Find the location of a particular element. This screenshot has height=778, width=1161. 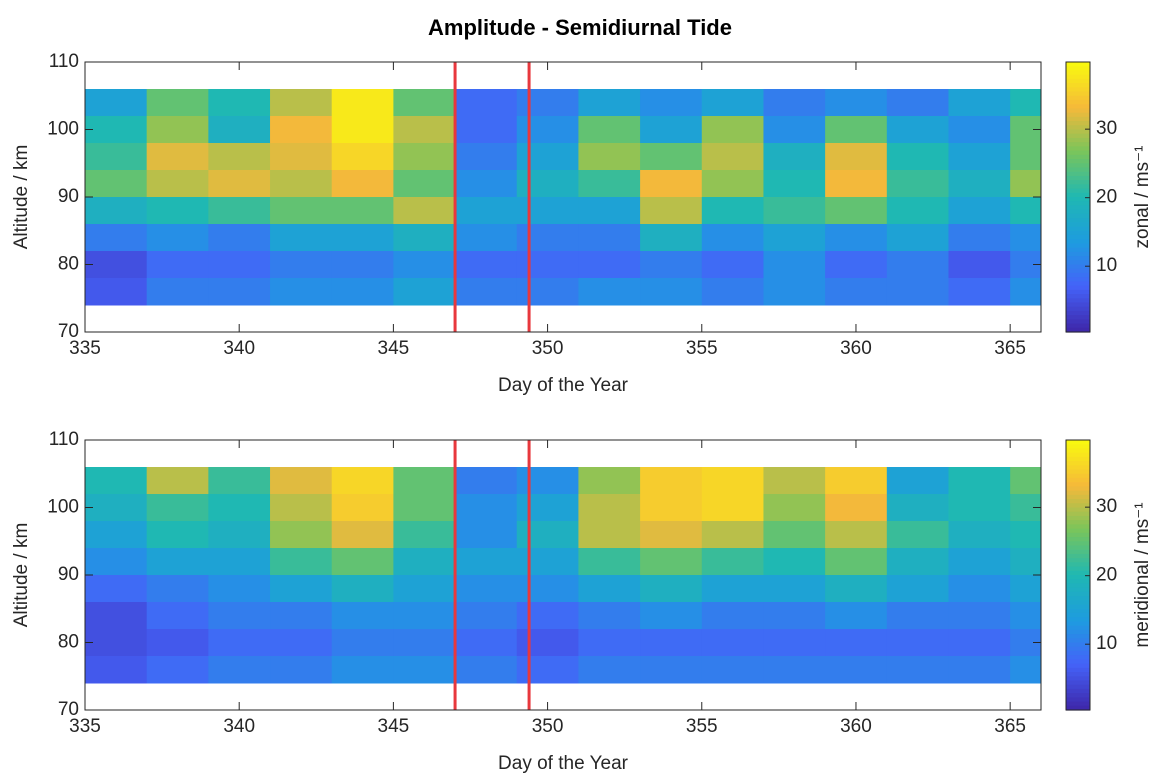

colorbar-label: meridional / ms⁻¹ is located at coordinates (1142, 574).